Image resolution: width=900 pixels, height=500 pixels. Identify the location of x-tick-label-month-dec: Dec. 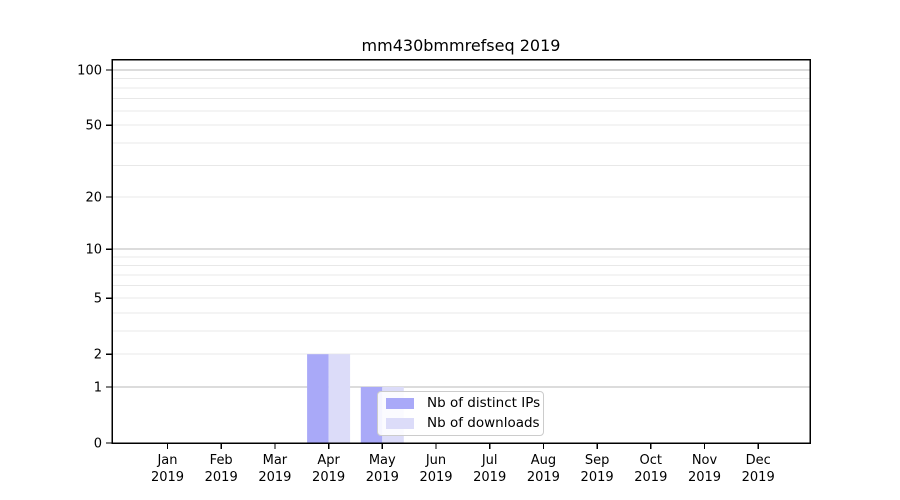
(758, 460).